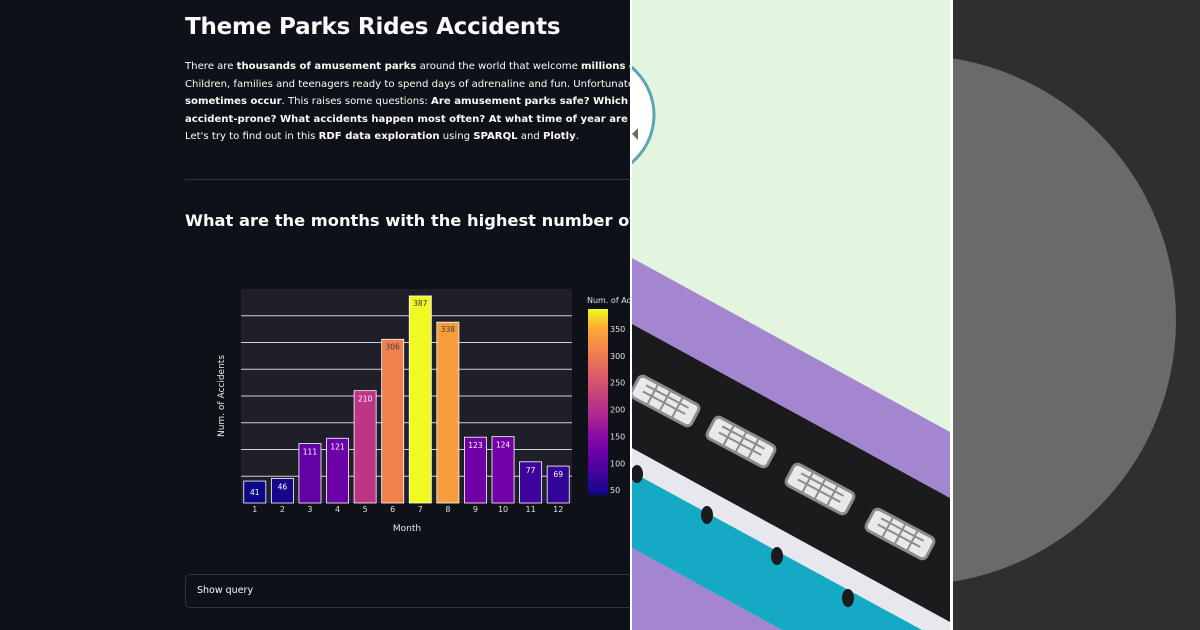 The width and height of the screenshot is (1200, 630). What do you see at coordinates (252, 137) in the screenshot?
I see `intro-text: Let's try to find out in this` at bounding box center [252, 137].